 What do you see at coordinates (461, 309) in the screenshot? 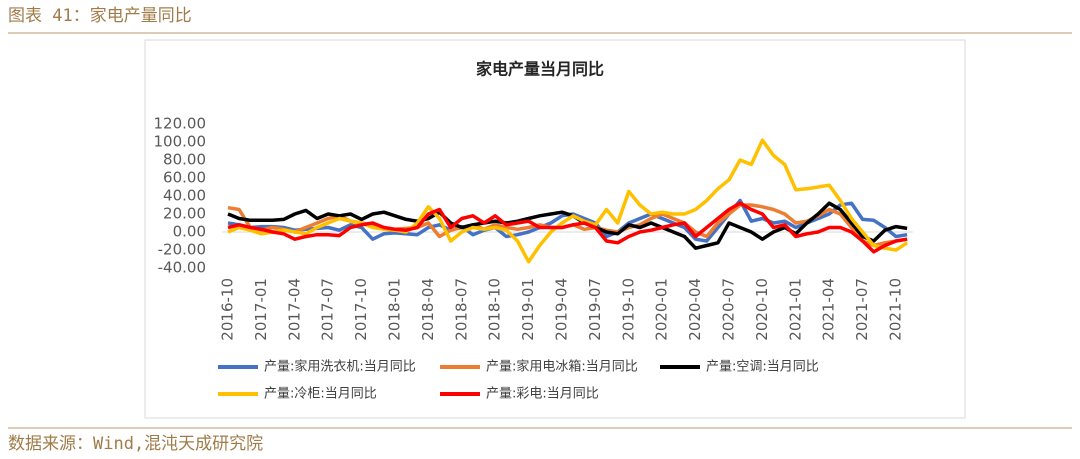
I see `x-tick-label: 2018-07` at bounding box center [461, 309].